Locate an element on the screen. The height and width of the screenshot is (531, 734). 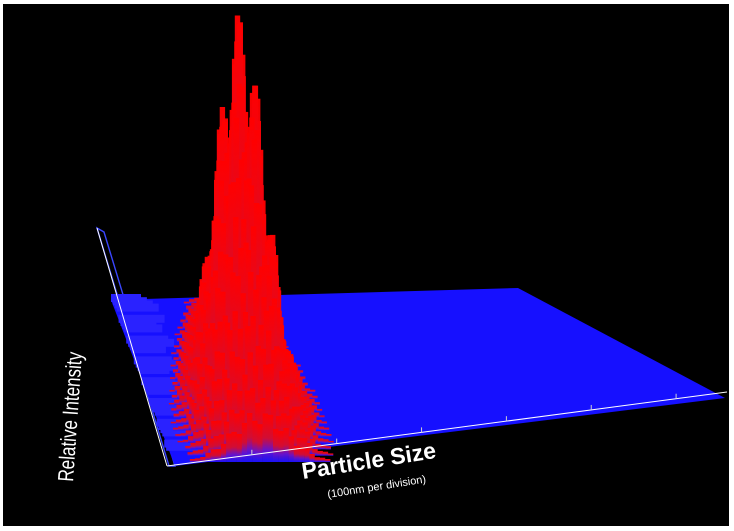
y-axis-label: Relative Intensity is located at coordinates (70, 416).